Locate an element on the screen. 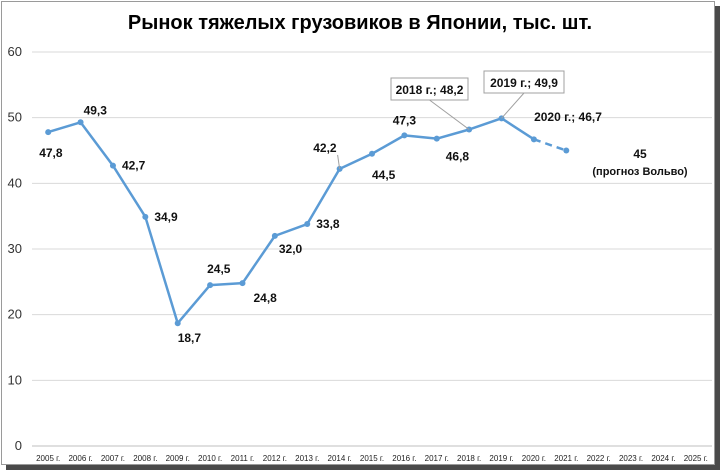 Image resolution: width=720 pixels, height=470 pixels. y-tick-label: 50 is located at coordinates (15, 117).